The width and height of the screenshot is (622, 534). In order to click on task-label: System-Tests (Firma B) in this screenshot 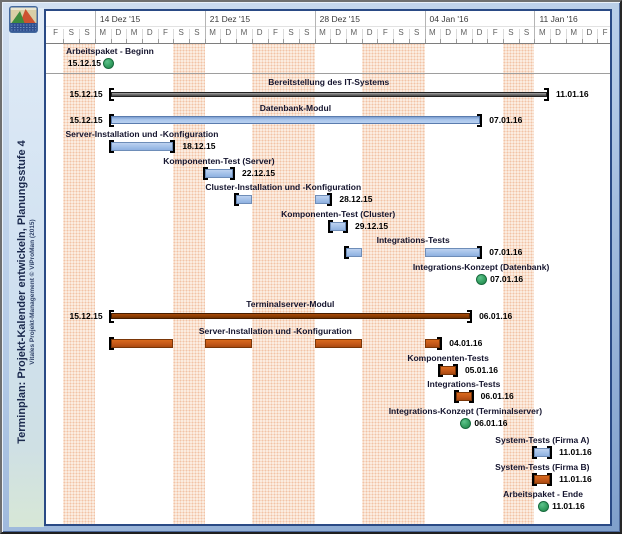, I will do `click(542, 467)`.